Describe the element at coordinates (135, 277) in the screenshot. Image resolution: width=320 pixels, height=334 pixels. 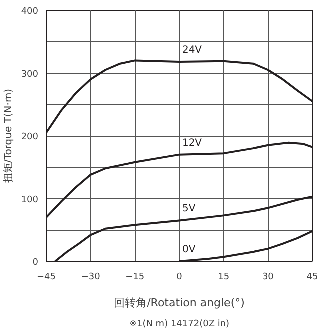
I see `x-tick-label: −15` at that location.